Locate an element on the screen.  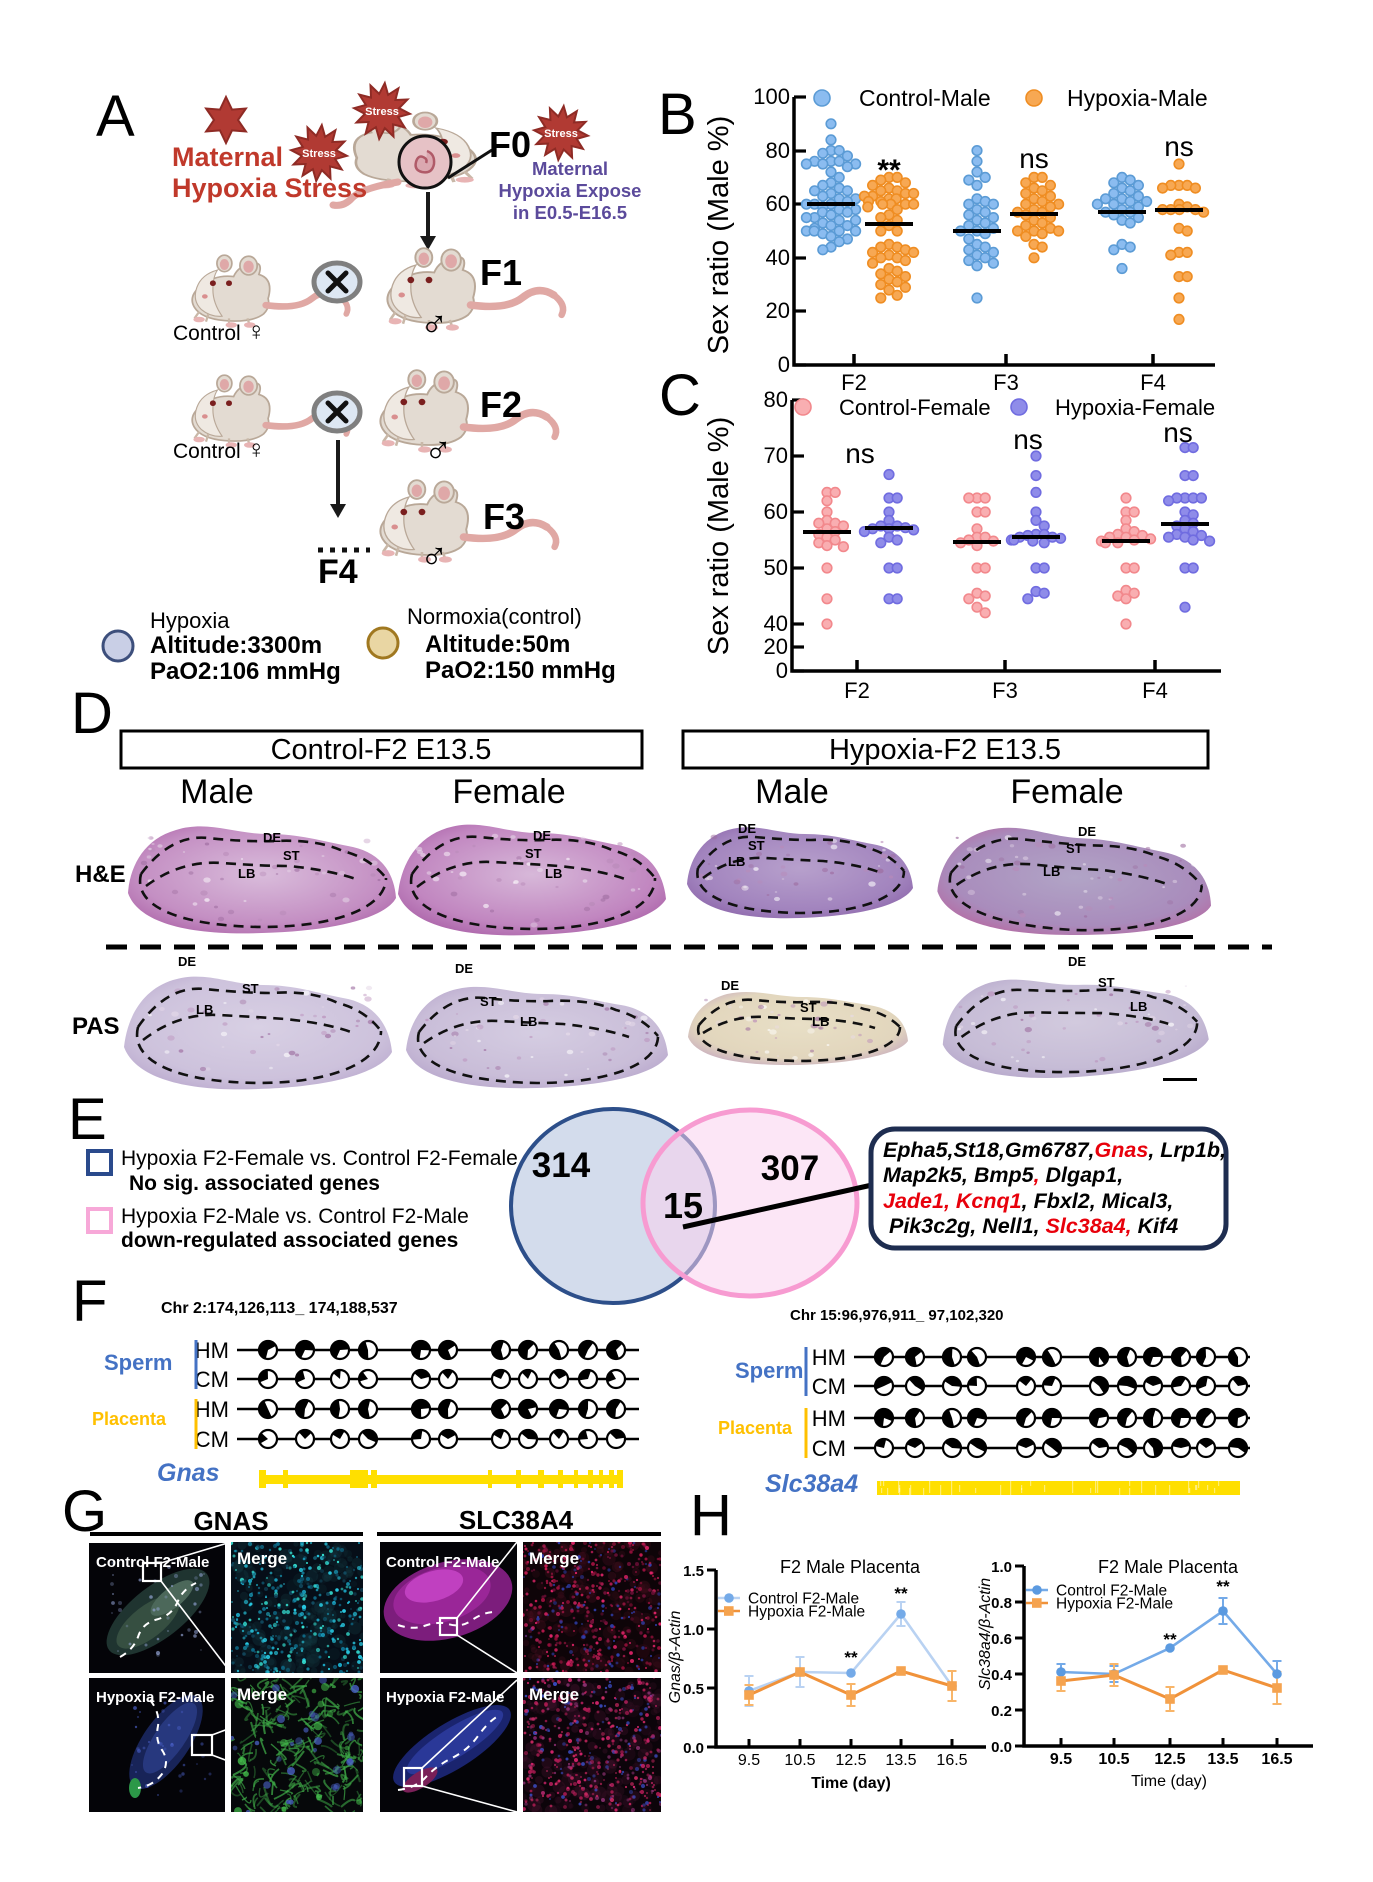
svg-text: Control-Female is located at coordinates (915, 407).